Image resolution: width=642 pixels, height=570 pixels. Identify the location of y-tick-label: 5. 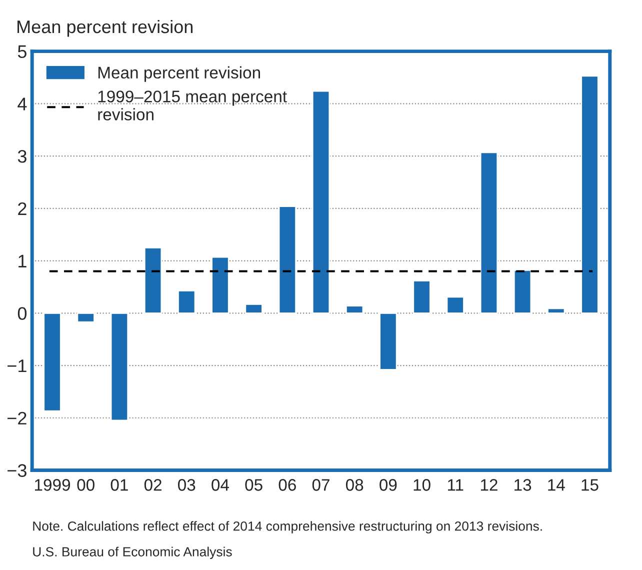
(22, 51).